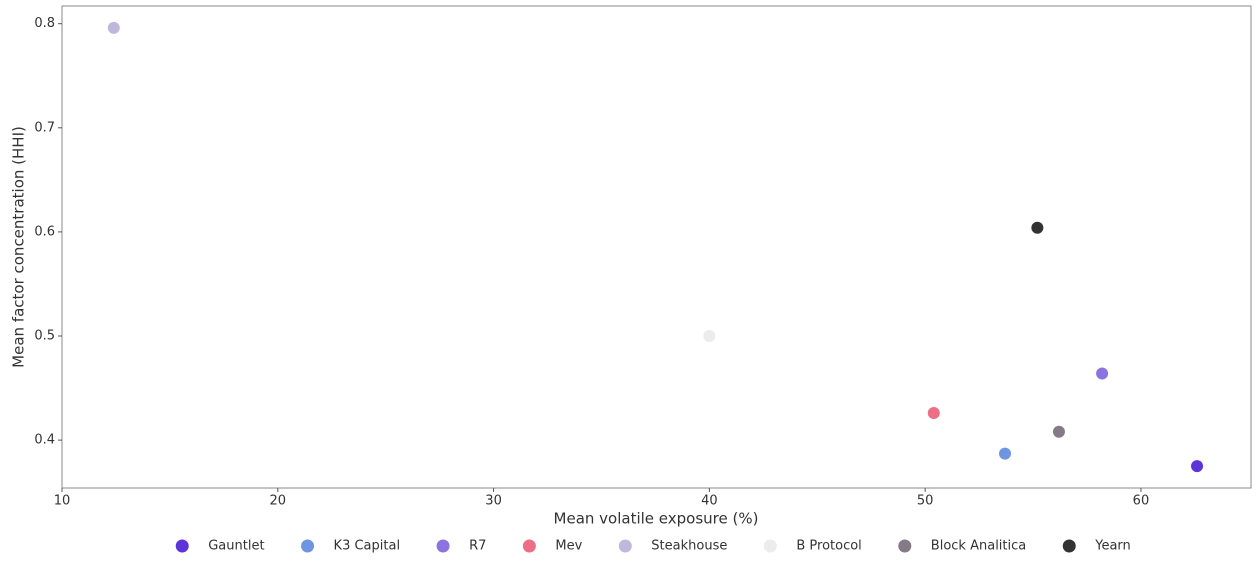 The image size is (1260, 561). Describe the element at coordinates (367, 546) in the screenshot. I see `legend-label: K3 Capital` at that location.